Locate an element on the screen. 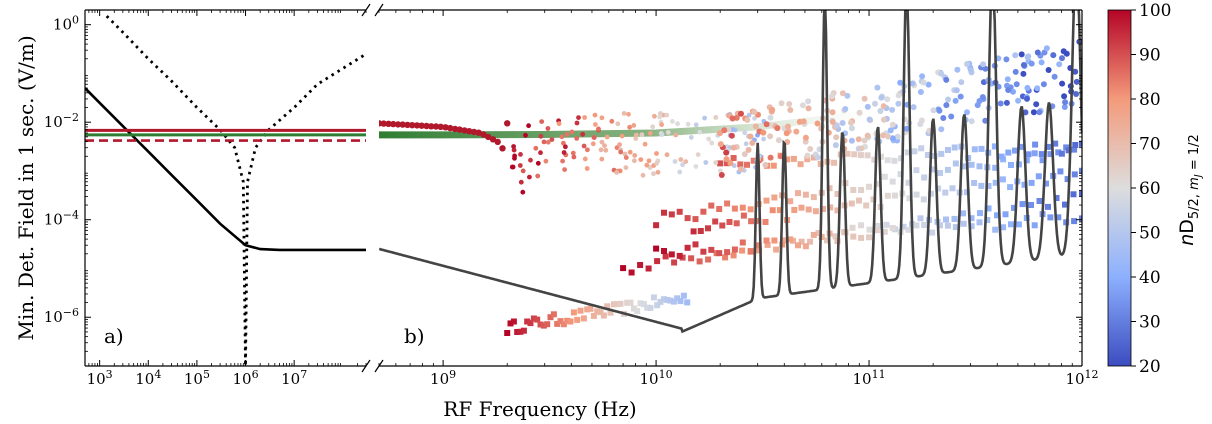 The width and height of the screenshot is (1212, 424). axis-break-marks is located at coordinates (372, 188).